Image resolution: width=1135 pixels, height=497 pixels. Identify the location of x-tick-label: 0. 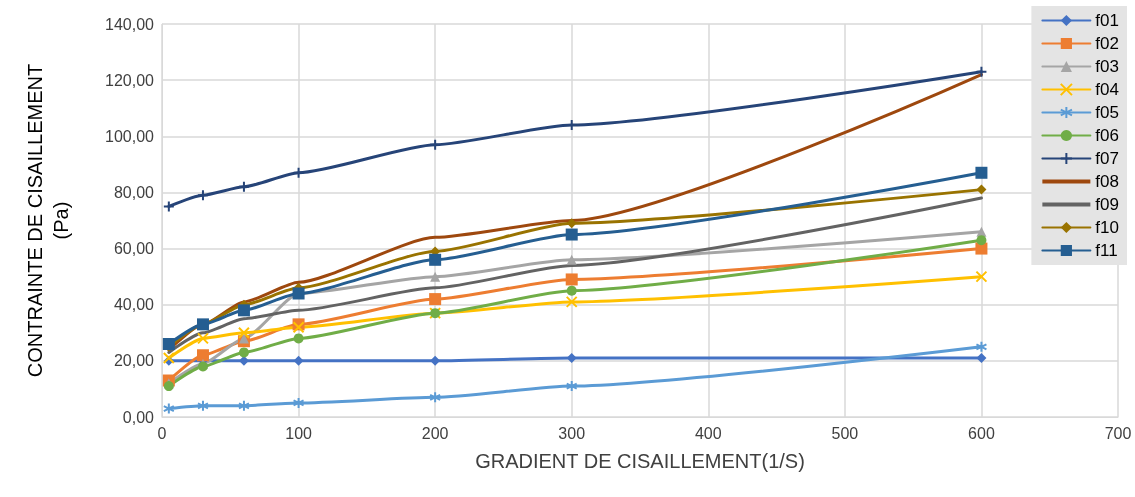
(162, 433).